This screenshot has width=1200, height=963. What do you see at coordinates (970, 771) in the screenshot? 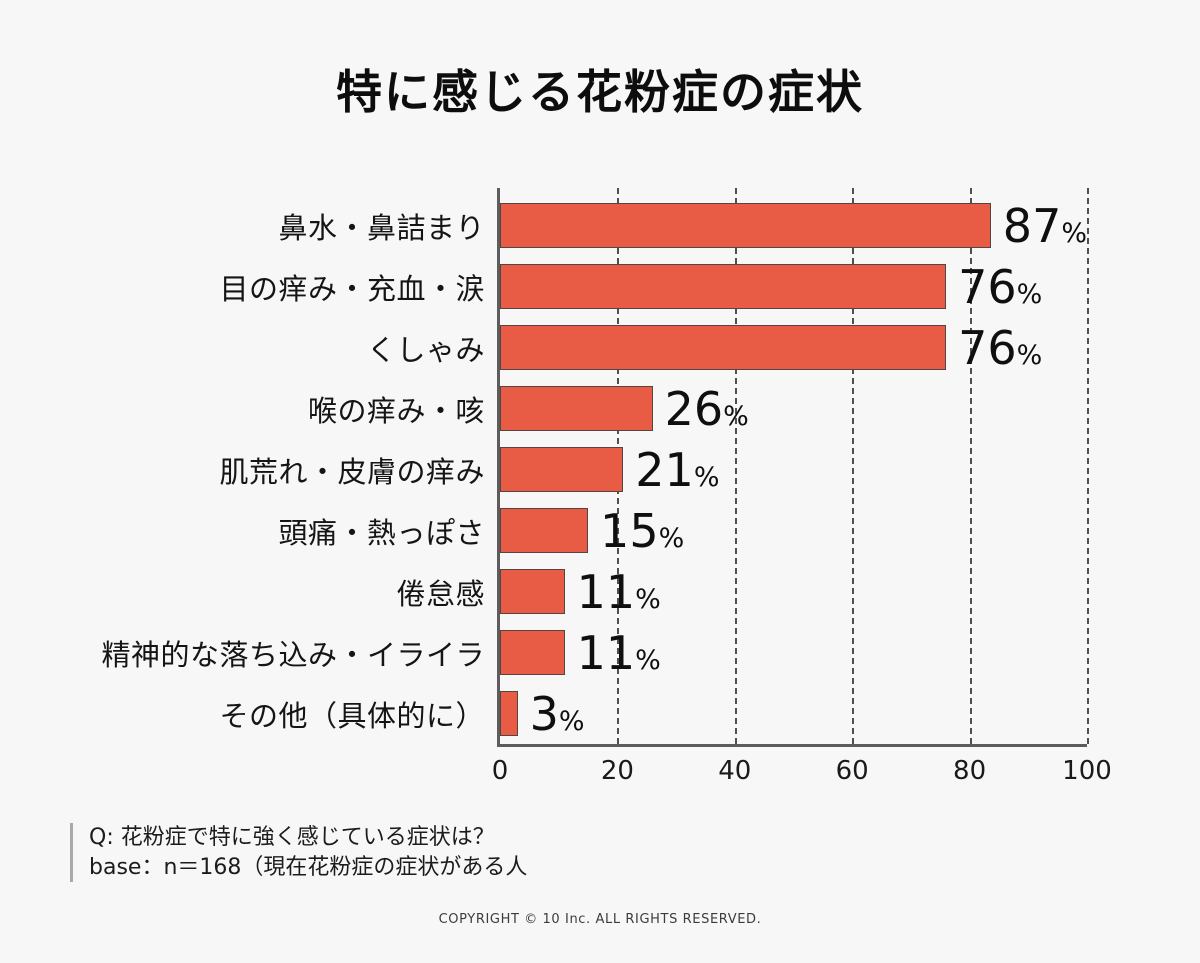
I see `x-axis-tick-label: 80` at bounding box center [970, 771].